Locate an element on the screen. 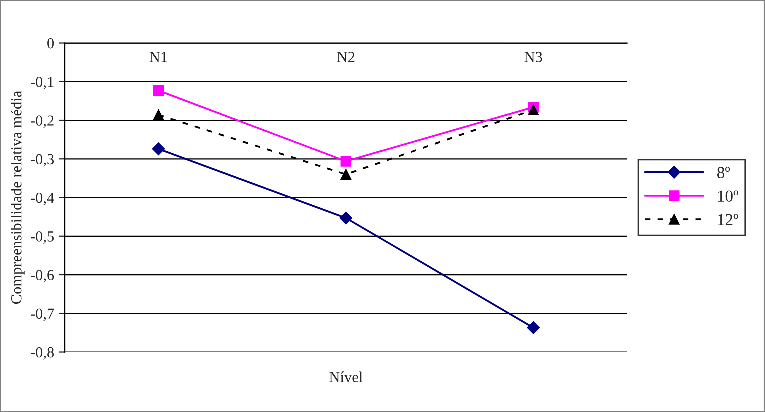 This screenshot has height=412, width=765. legend-label: 10º is located at coordinates (728, 196).